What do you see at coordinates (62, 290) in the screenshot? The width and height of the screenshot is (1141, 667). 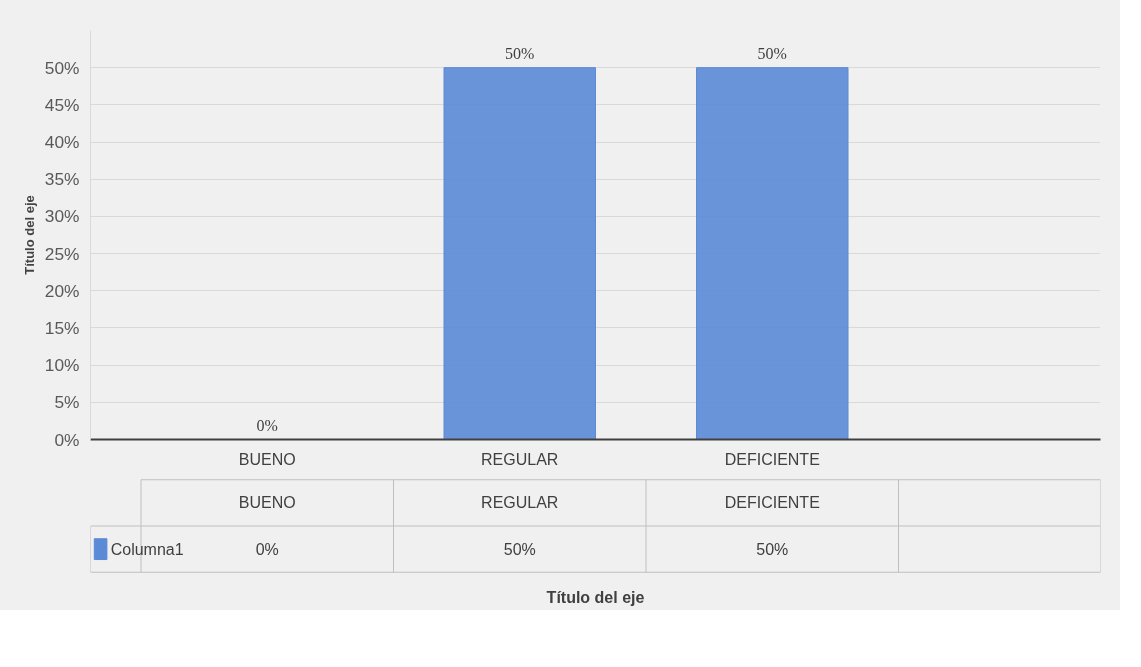 I see `y-tick-label: 20%` at bounding box center [62, 290].